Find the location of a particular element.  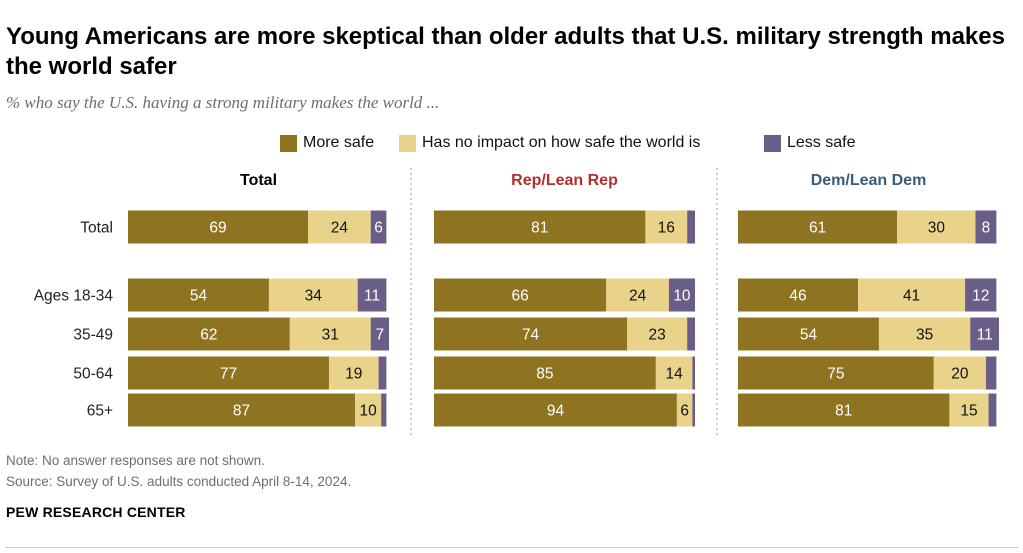

bar-segment-rep-lean-rep-65-more-safe is located at coordinates (555, 410).